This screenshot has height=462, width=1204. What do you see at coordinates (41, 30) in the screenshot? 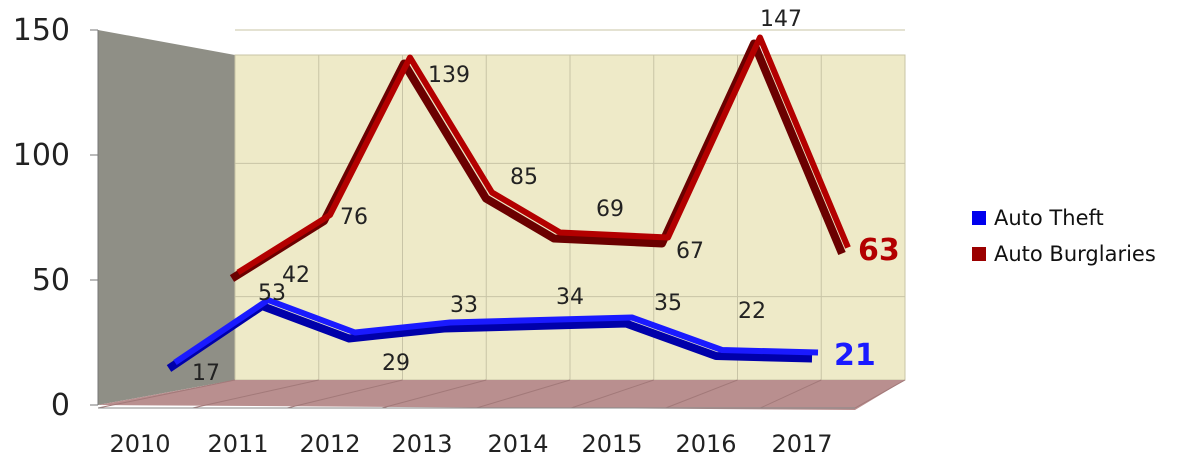
I see `y-tick-label: 150` at bounding box center [41, 30].